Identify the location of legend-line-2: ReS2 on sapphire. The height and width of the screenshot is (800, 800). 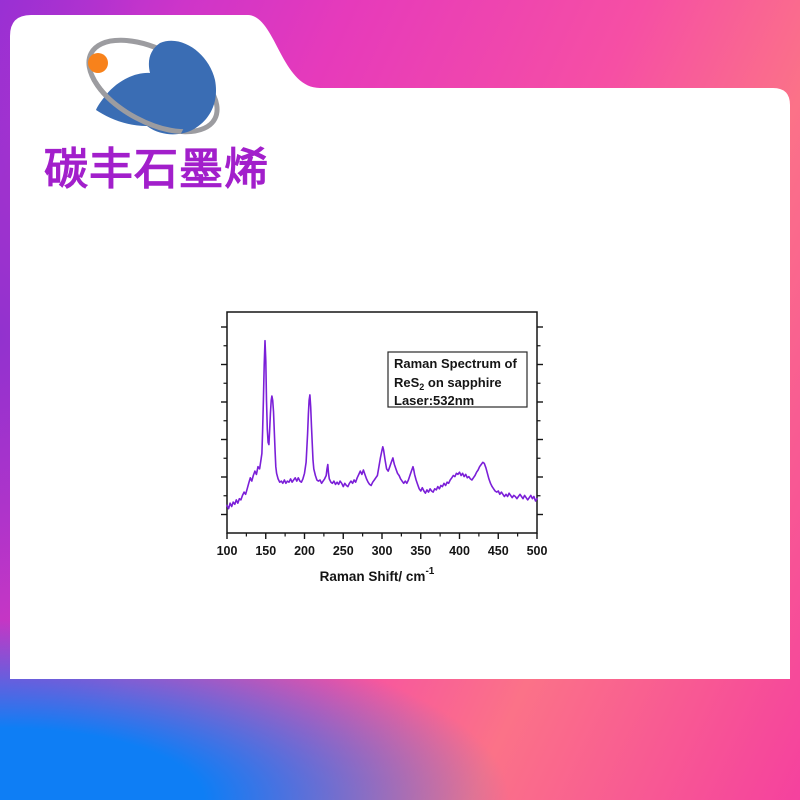
(448, 383).